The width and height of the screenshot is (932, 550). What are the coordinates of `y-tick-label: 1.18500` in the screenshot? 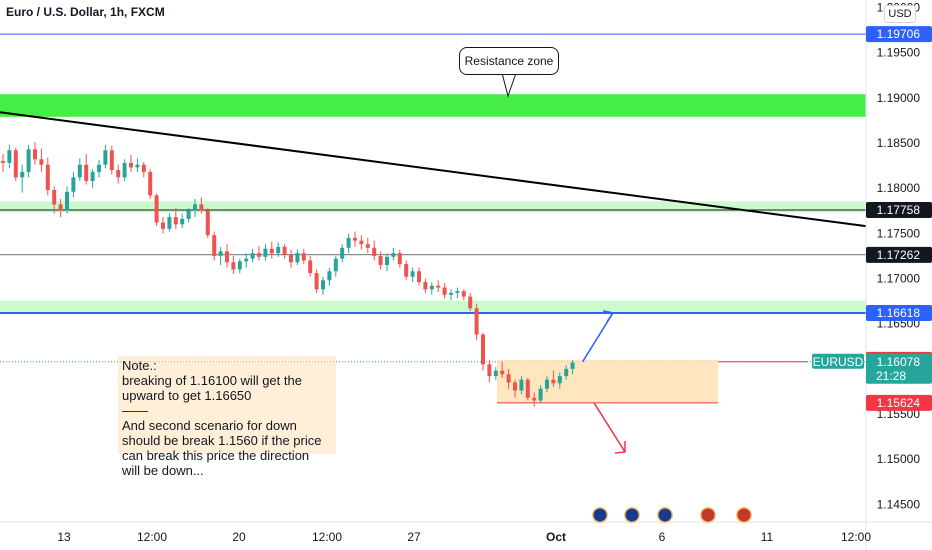 It's located at (899, 143).